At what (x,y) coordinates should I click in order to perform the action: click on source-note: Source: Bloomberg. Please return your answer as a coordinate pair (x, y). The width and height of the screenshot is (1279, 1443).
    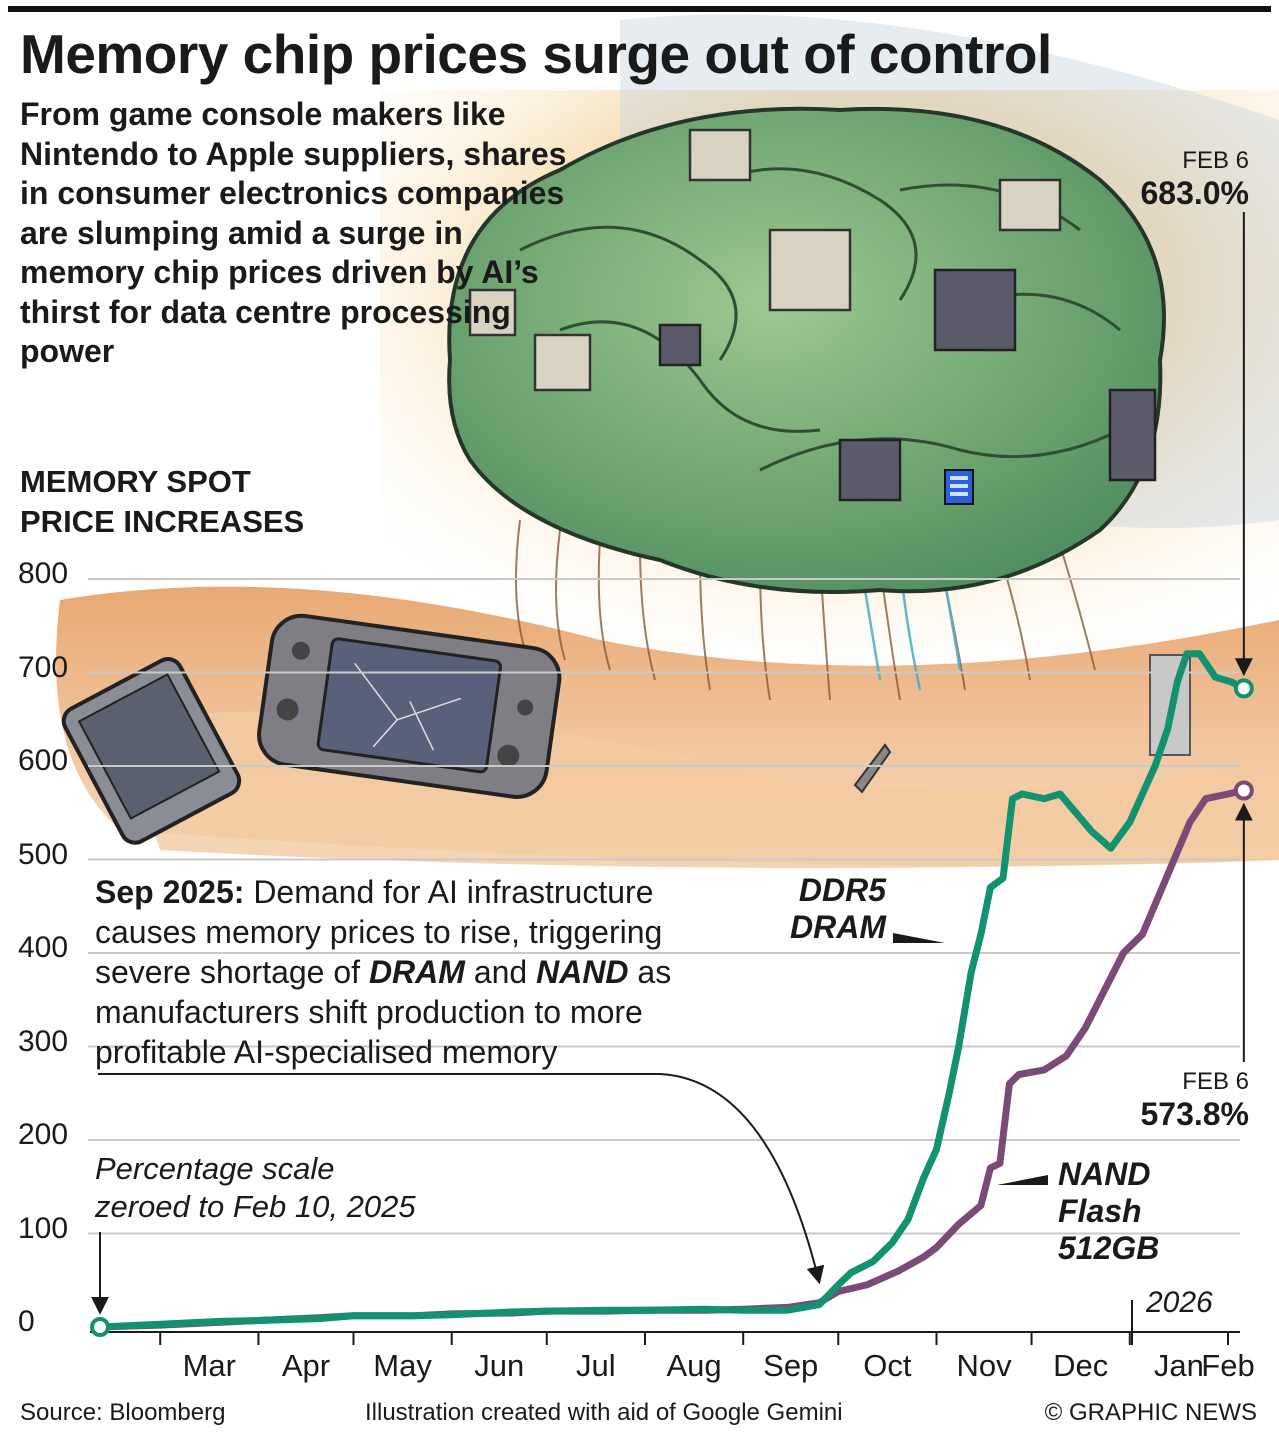
    Looking at the image, I should click on (123, 1412).